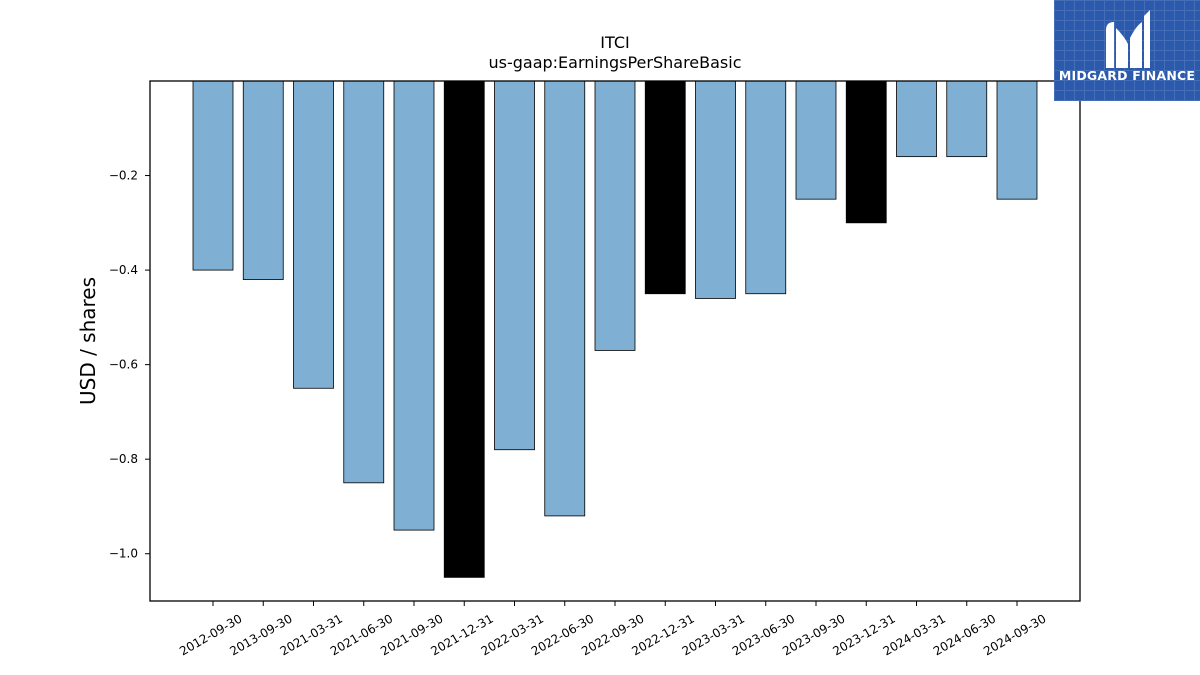  Describe the element at coordinates (123, 176) in the screenshot. I see `y-tick-label: −0.2` at that location.